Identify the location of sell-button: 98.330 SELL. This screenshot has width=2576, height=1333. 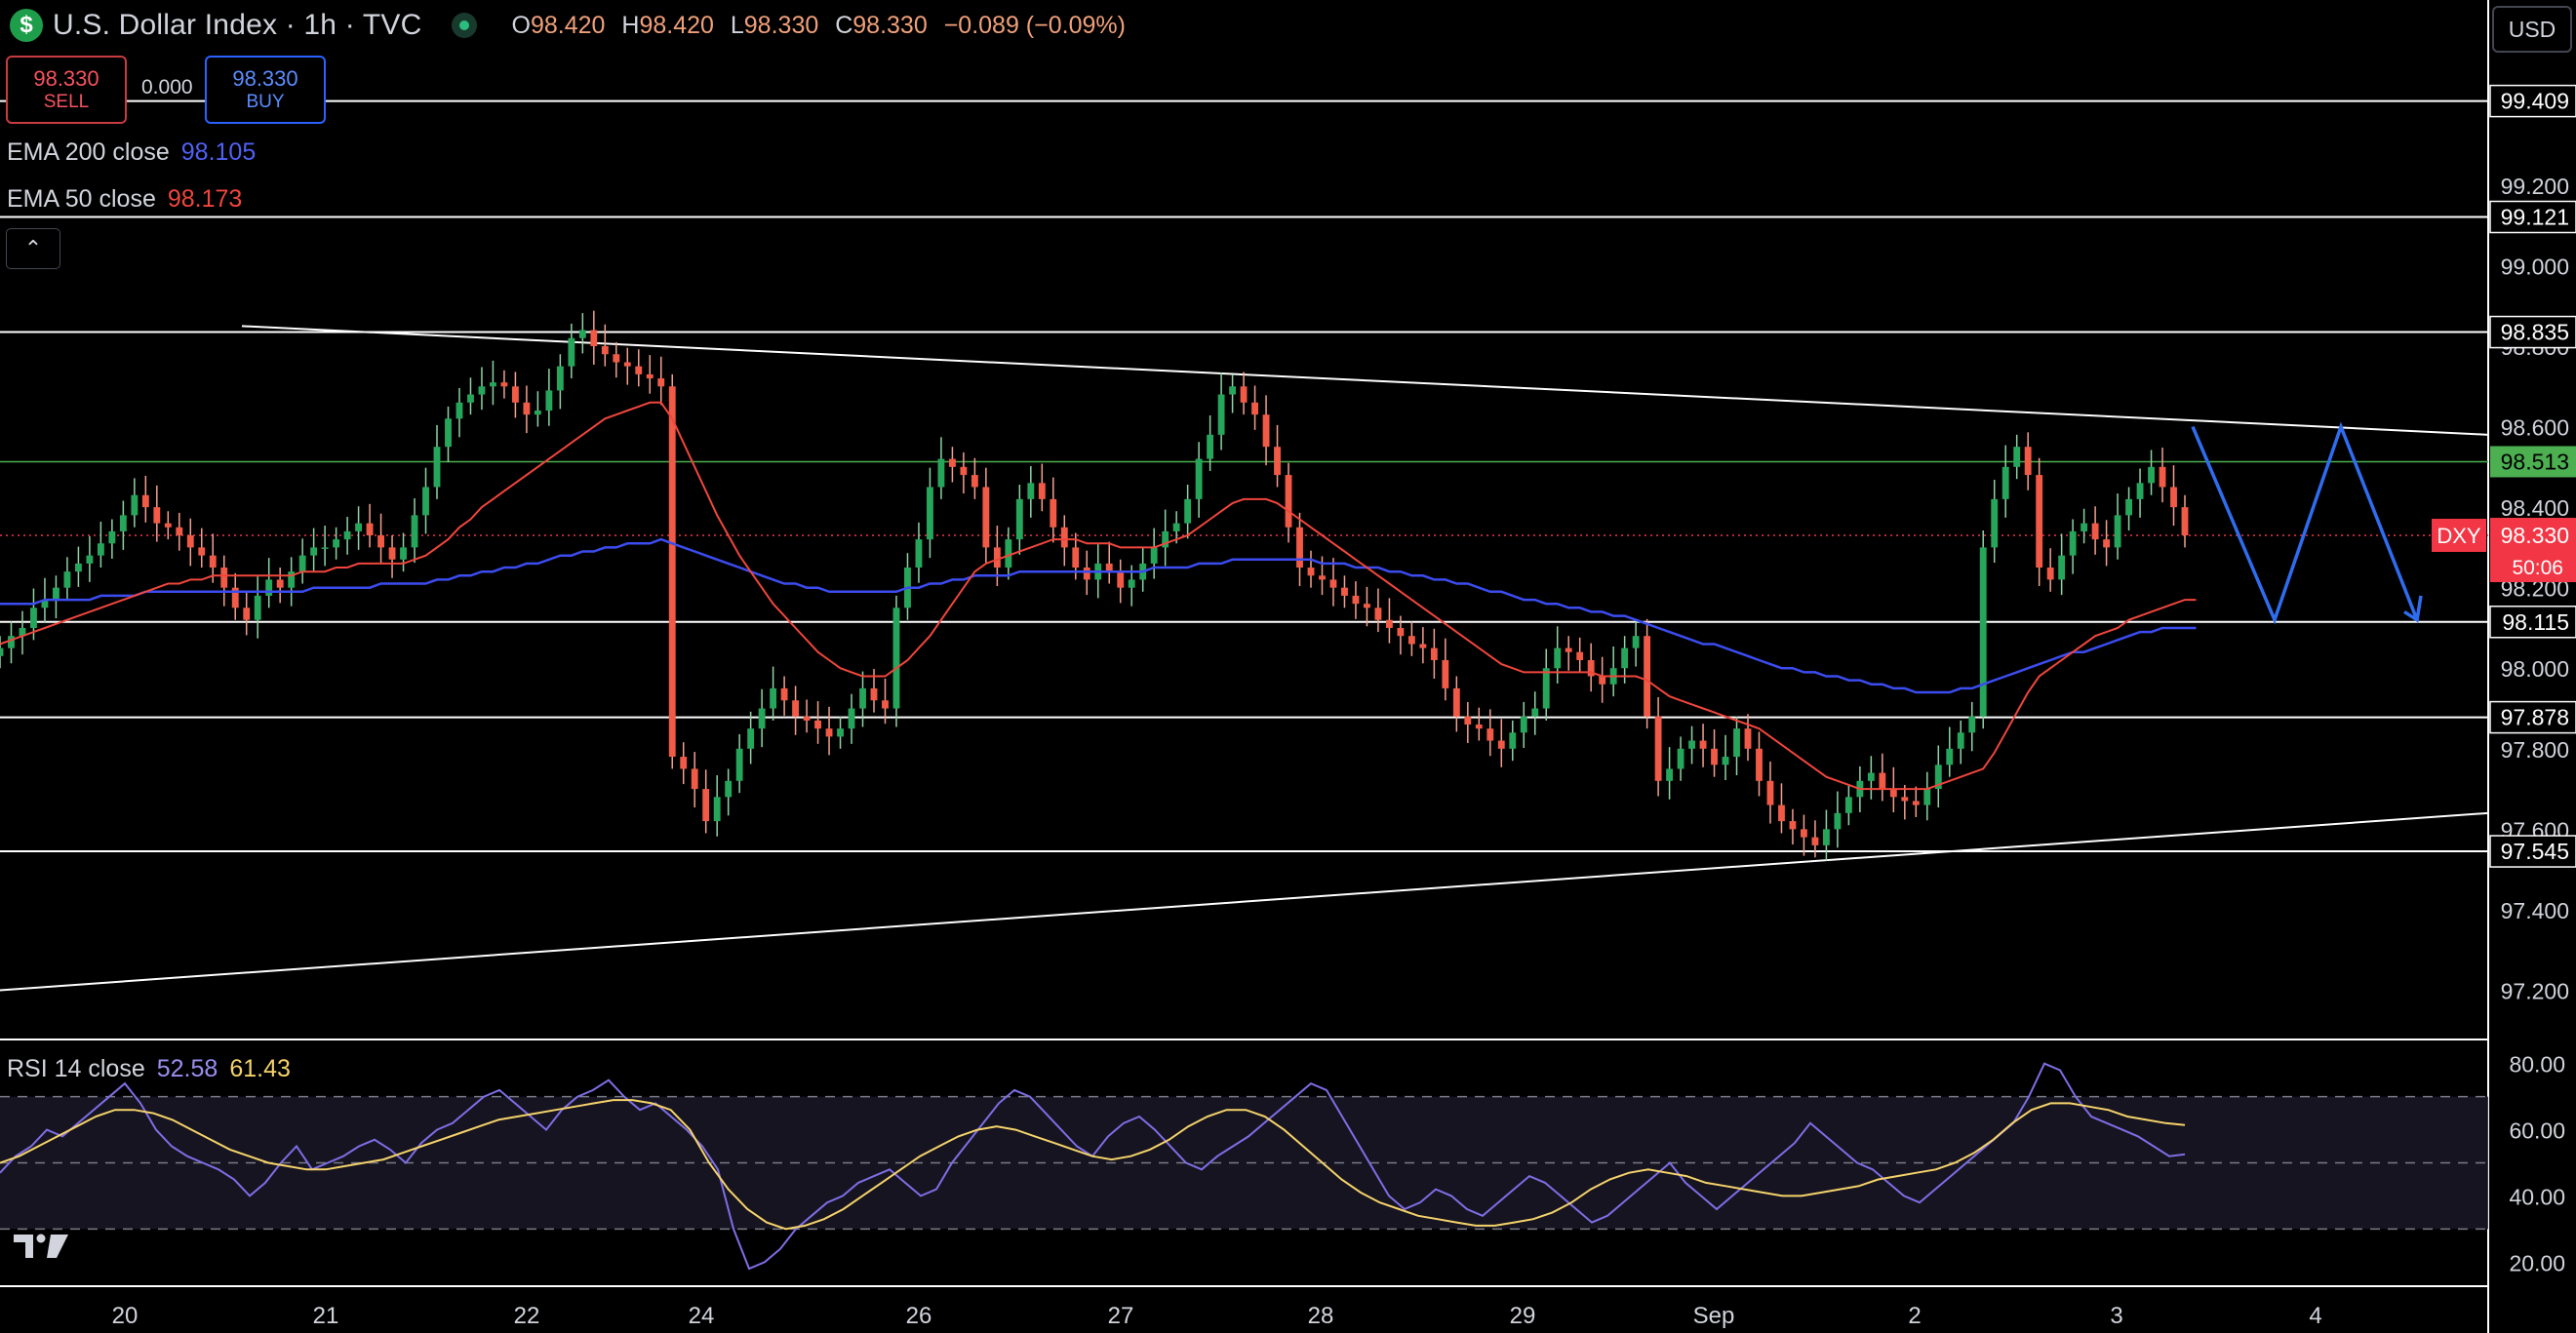
(66, 90).